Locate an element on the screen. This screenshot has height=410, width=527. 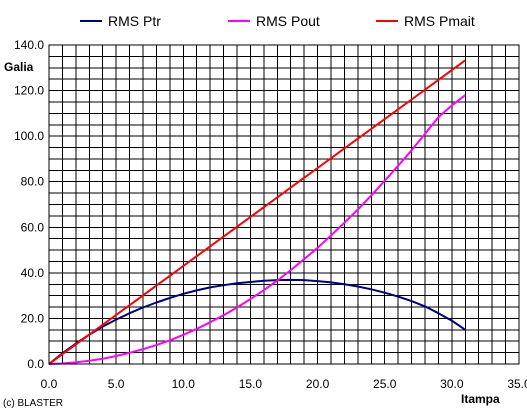
x-tick-label: 35.0 is located at coordinates (517, 384).